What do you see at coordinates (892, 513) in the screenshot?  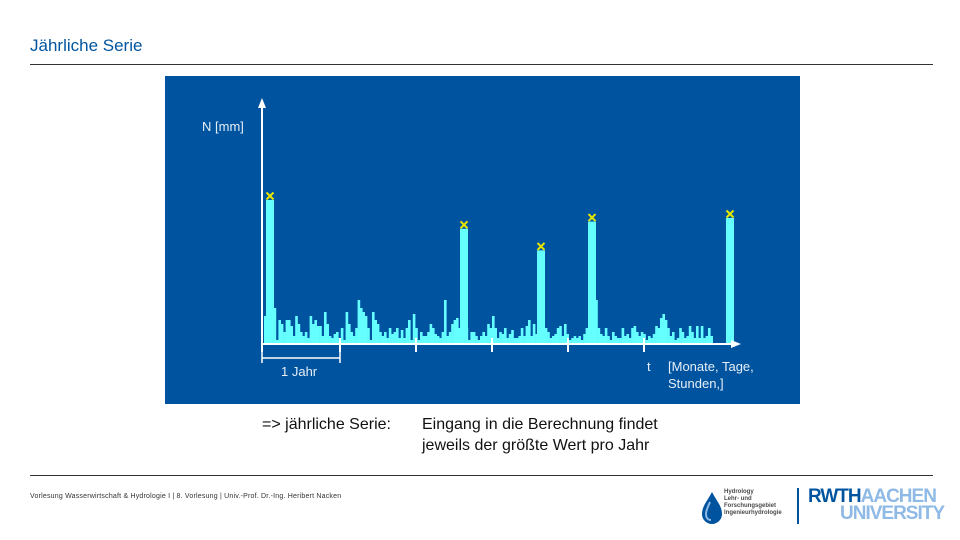 I see `university-text: UNIVERSITY` at bounding box center [892, 513].